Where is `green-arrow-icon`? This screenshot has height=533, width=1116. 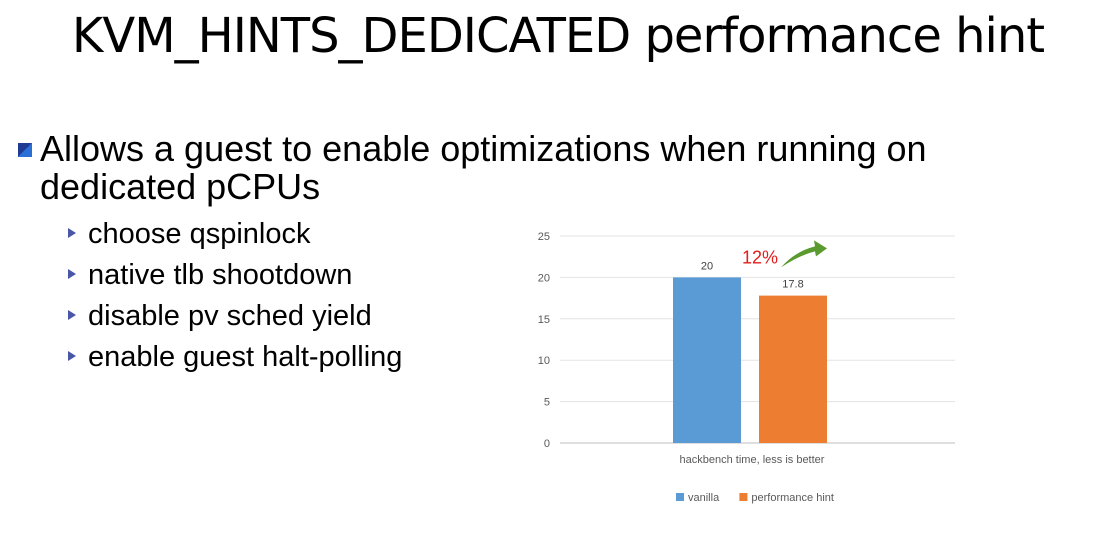 green-arrow-icon is located at coordinates (804, 254).